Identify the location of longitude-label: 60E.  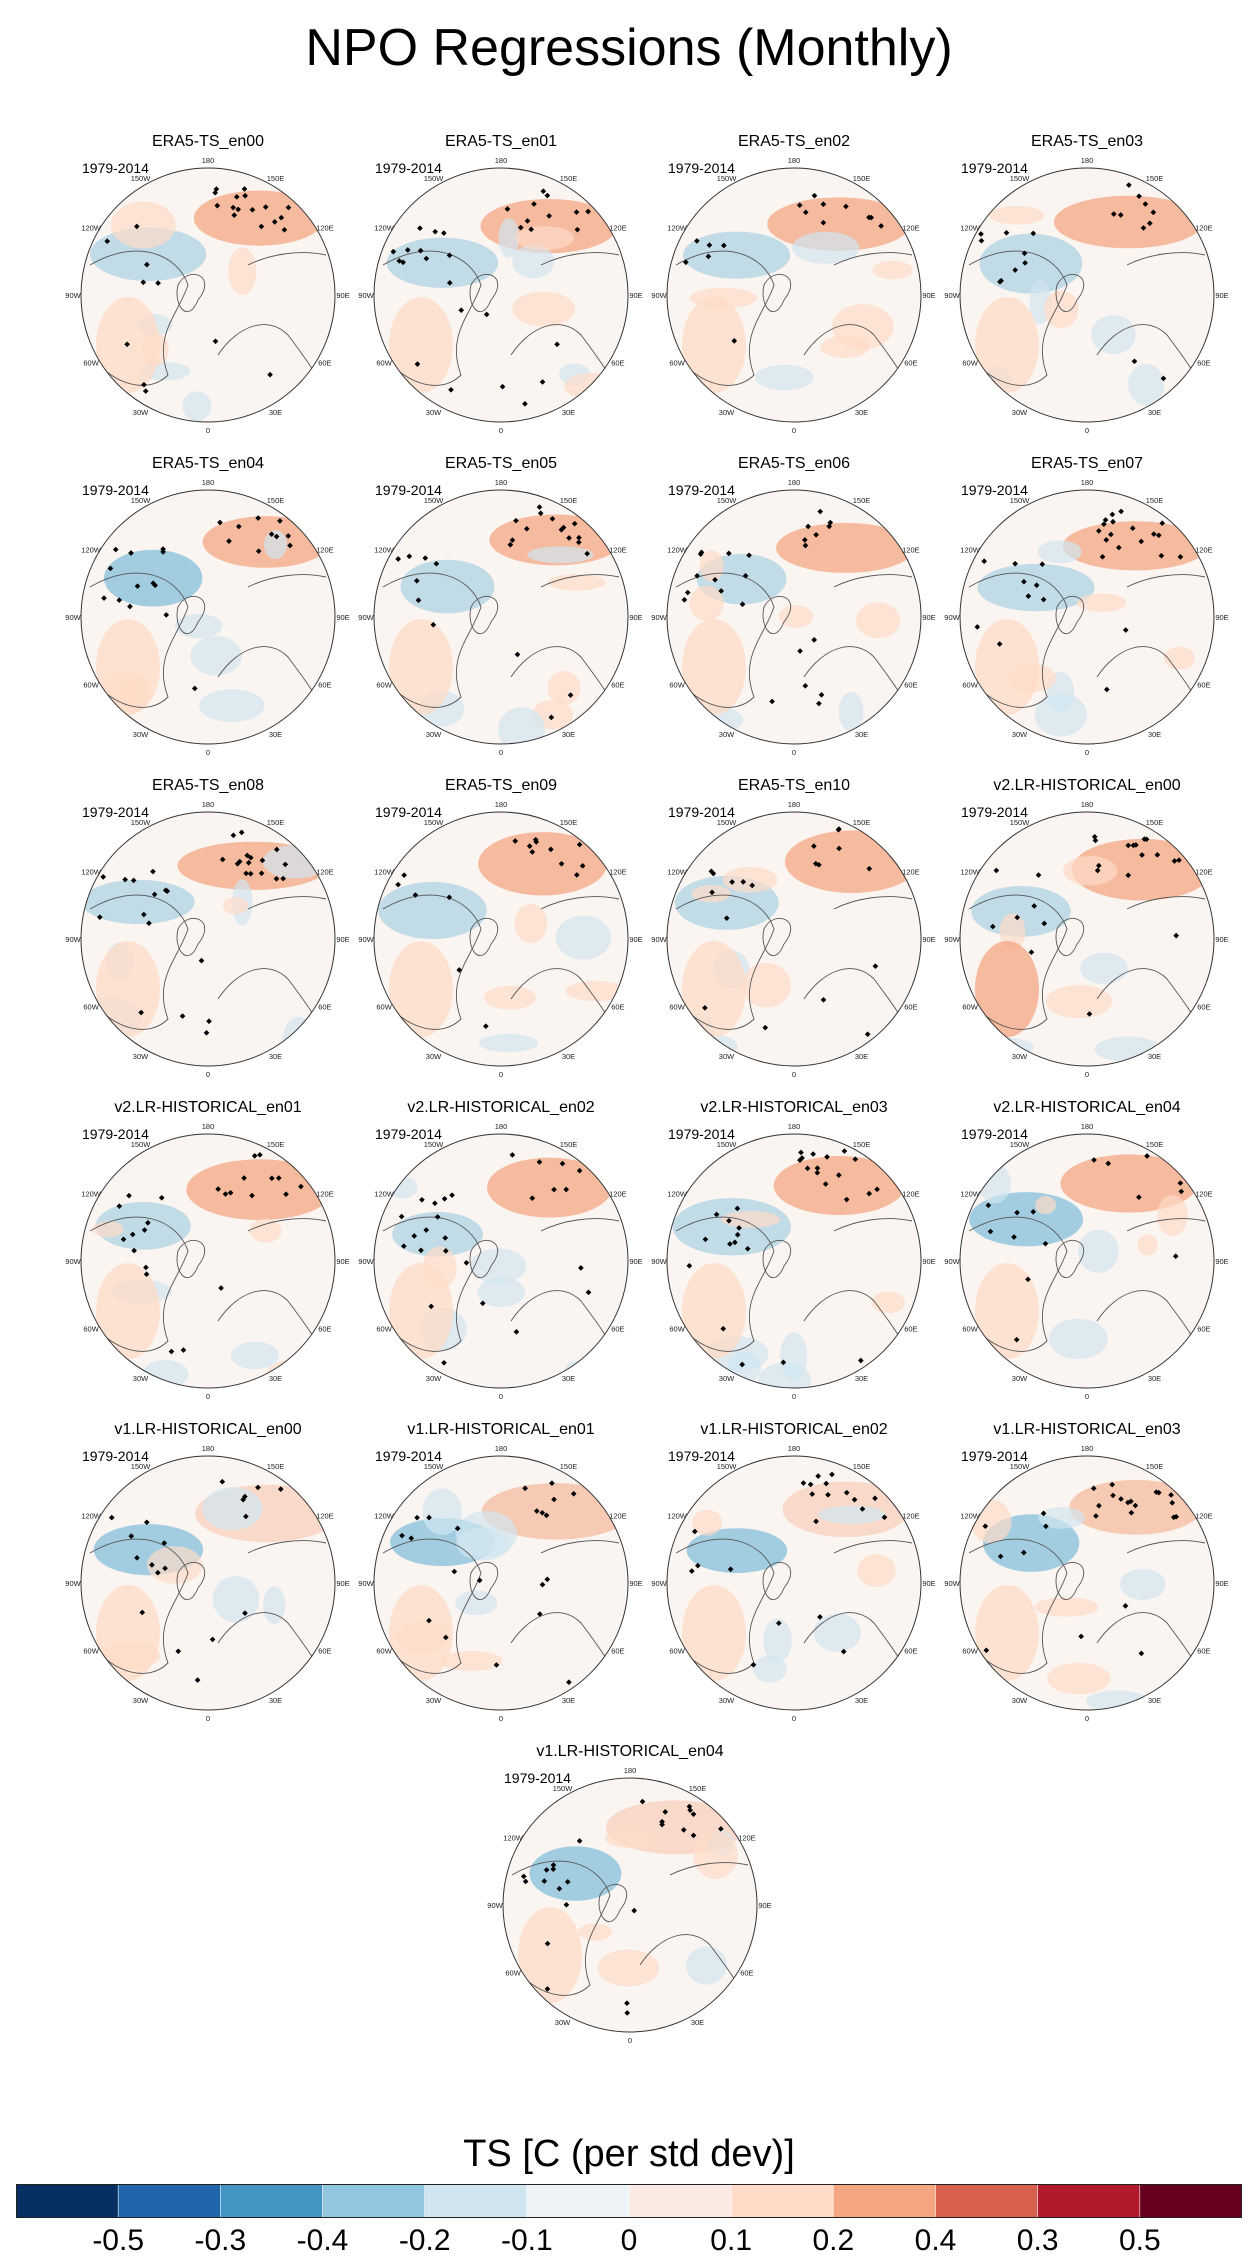
(1203, 1007).